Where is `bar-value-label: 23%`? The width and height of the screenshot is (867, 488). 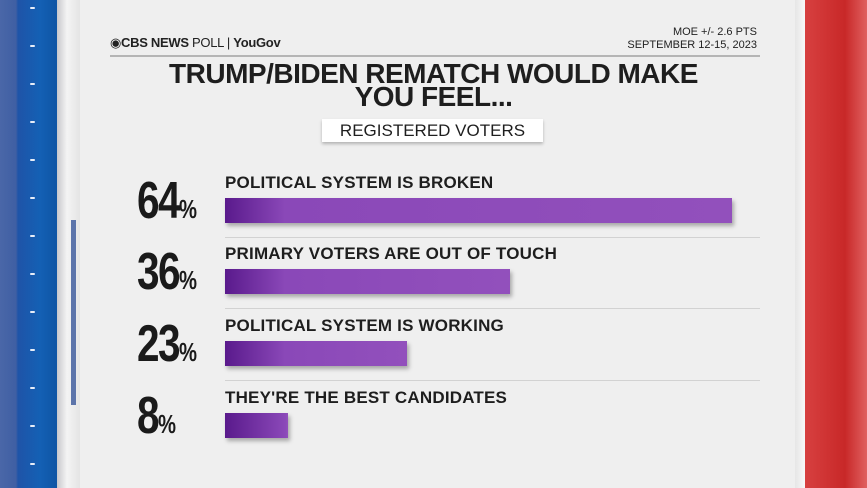 bar-value-label: 23% is located at coordinates (167, 348).